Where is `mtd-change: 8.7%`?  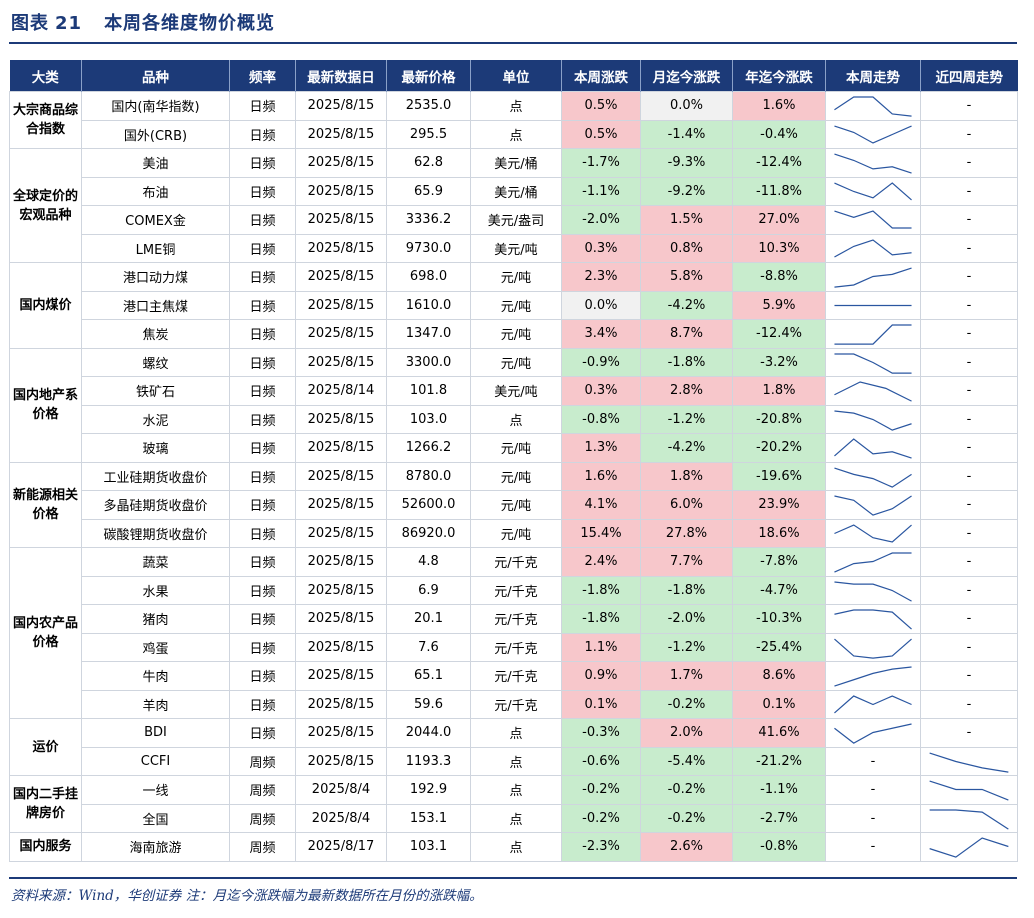
mtd-change: 8.7% is located at coordinates (686, 334).